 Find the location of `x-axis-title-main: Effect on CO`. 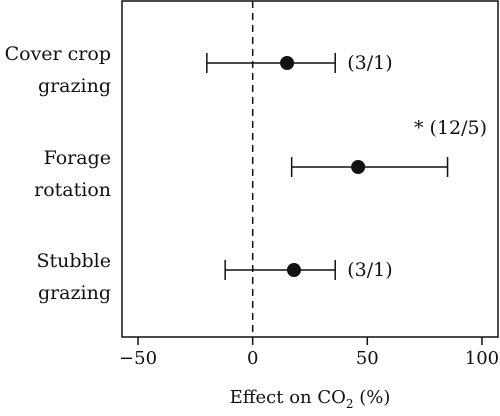

x-axis-title-main: Effect on CO is located at coordinates (288, 397).